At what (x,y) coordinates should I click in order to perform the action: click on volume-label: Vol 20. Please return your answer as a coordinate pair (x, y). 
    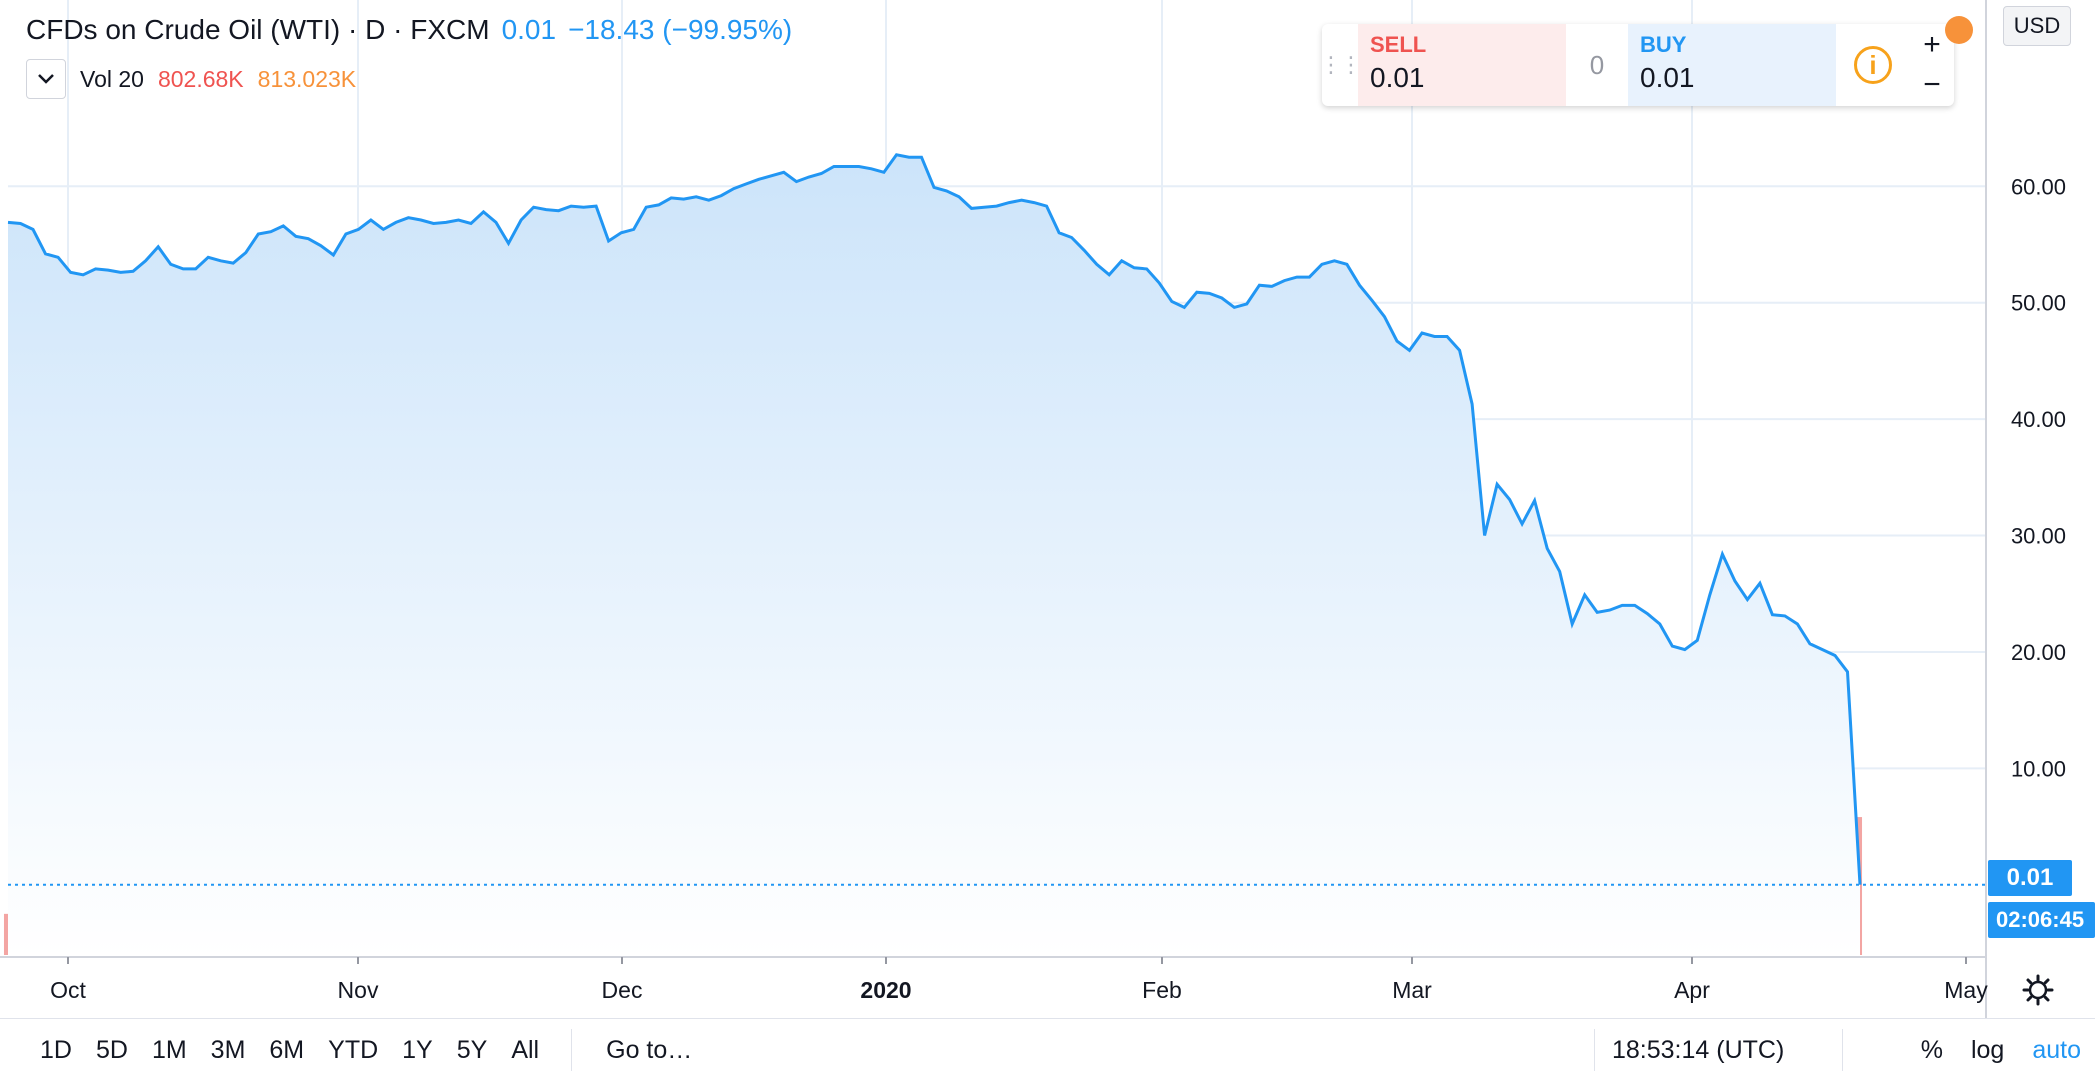
    Looking at the image, I should click on (112, 78).